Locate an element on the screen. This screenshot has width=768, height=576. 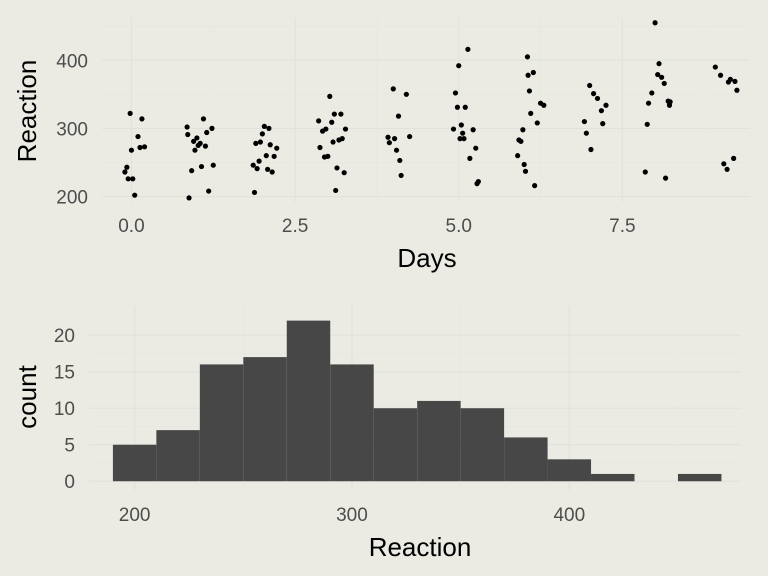
histogram-y-tick-label: 10 is located at coordinates (64, 409).